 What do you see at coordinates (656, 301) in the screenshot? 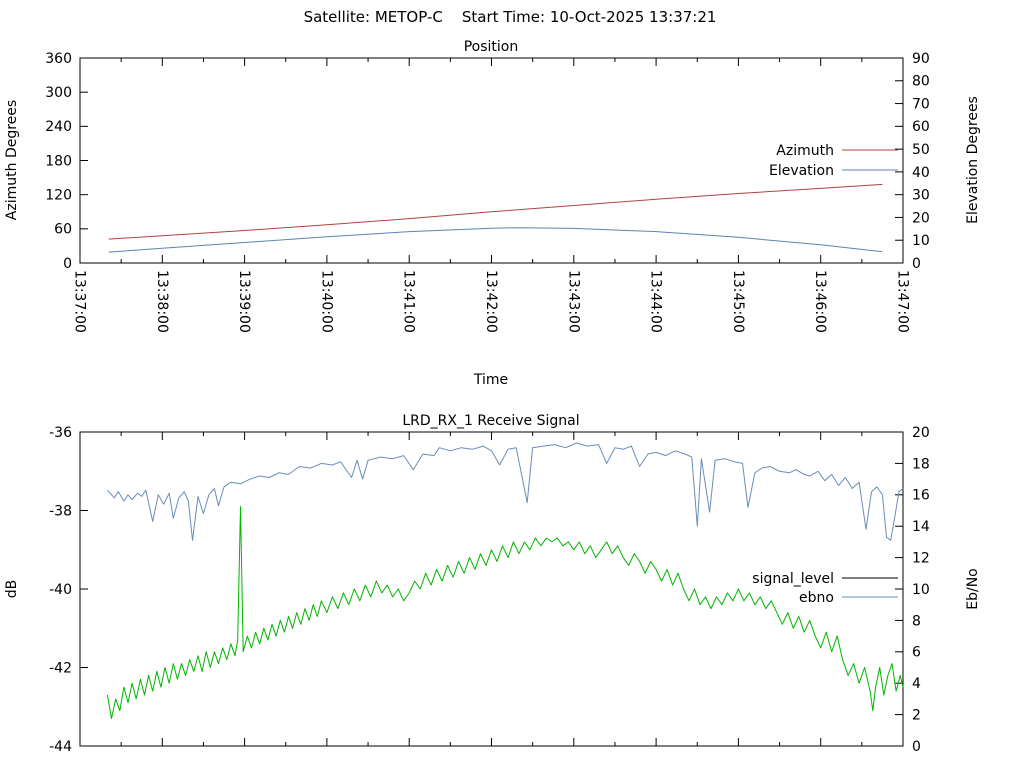
I see `x-tick-label: 13:44:00` at bounding box center [656, 301].